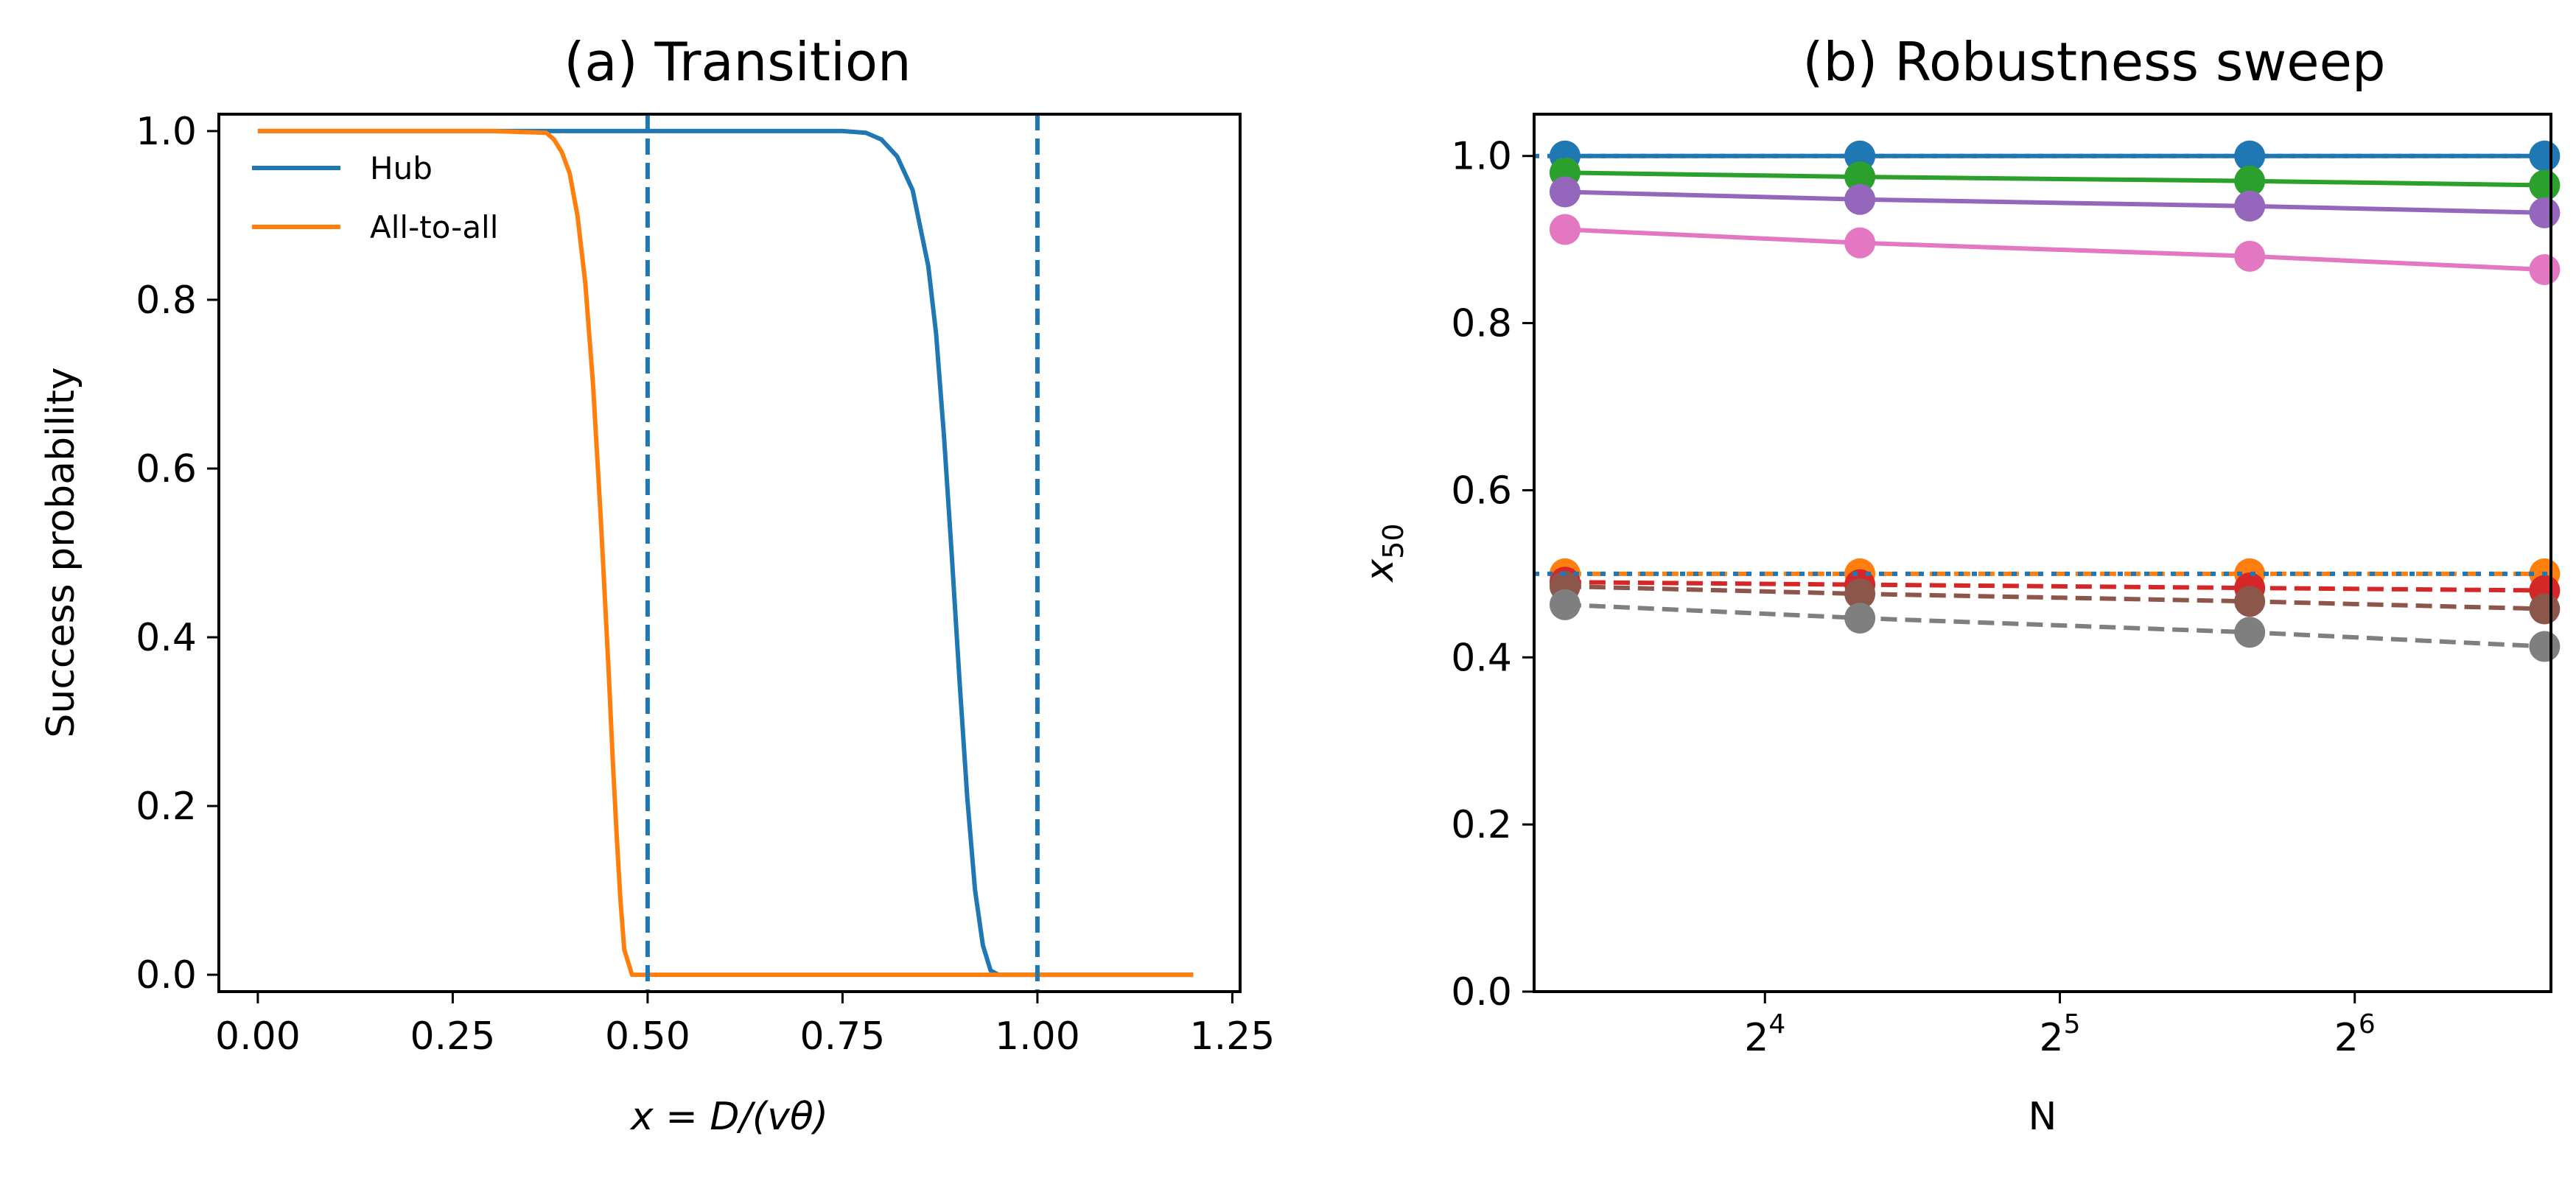 Image resolution: width=2576 pixels, height=1178 pixels. What do you see at coordinates (258, 1036) in the screenshot?
I see `x-tick-label: 0.00` at bounding box center [258, 1036].